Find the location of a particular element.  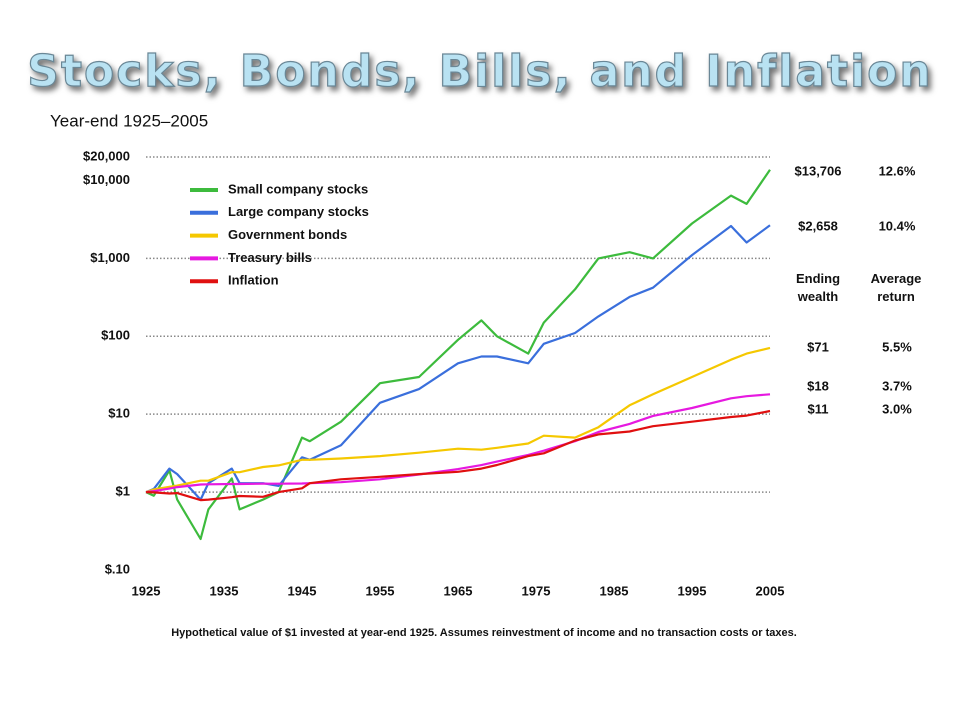

ending-wealth: $18 is located at coordinates (818, 385).